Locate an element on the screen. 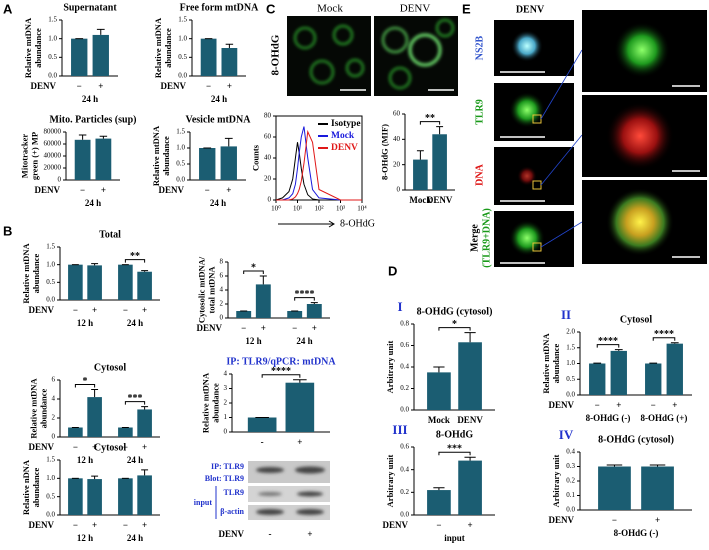  x-tick-label: 10⁴ is located at coordinates (362, 209).